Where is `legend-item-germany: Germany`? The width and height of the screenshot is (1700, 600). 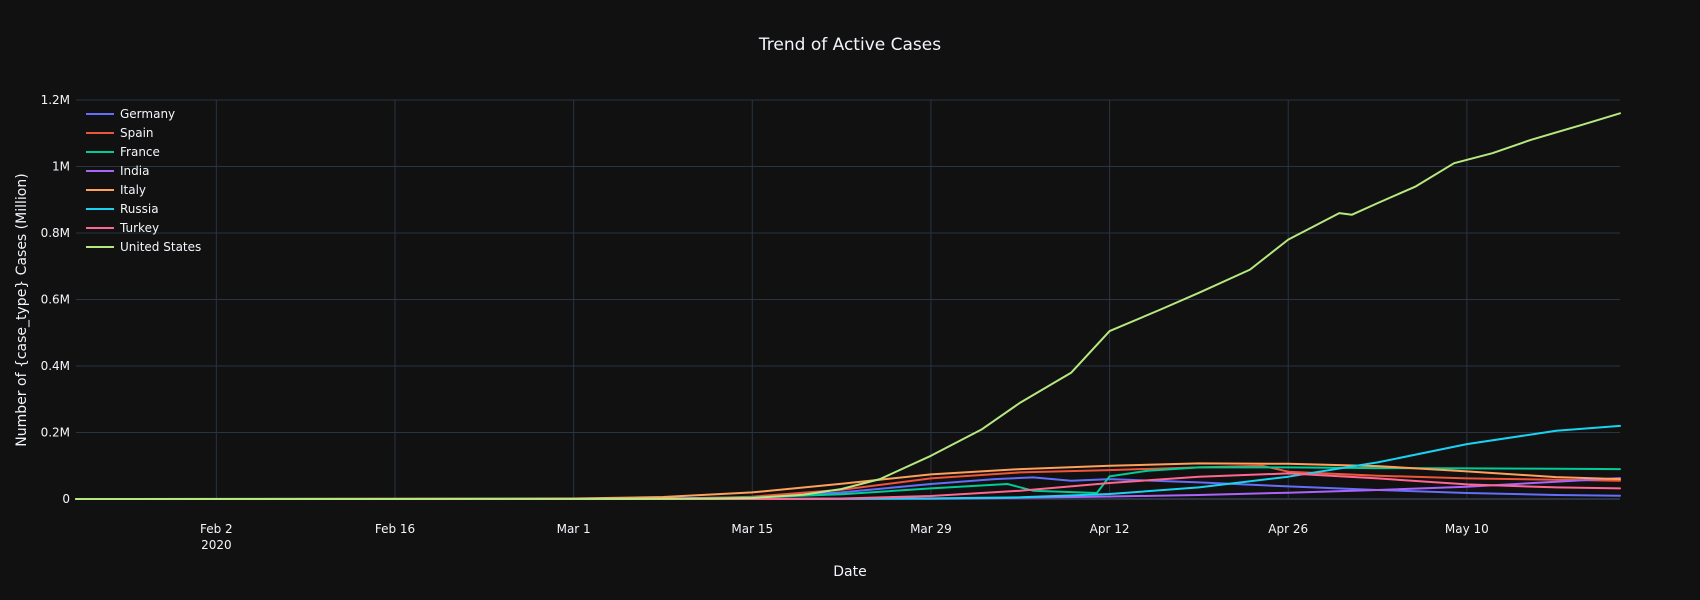
legend-item-germany: Germany is located at coordinates (130, 114).